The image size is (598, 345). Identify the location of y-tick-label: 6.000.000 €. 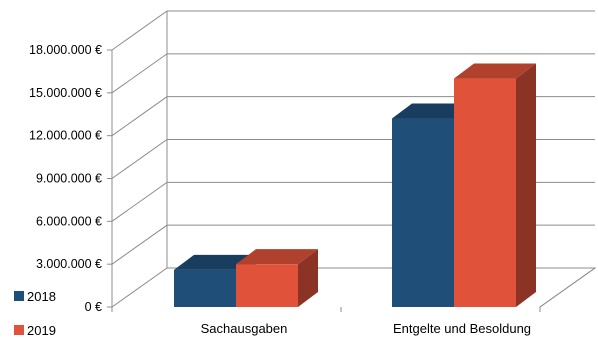
(69, 221).